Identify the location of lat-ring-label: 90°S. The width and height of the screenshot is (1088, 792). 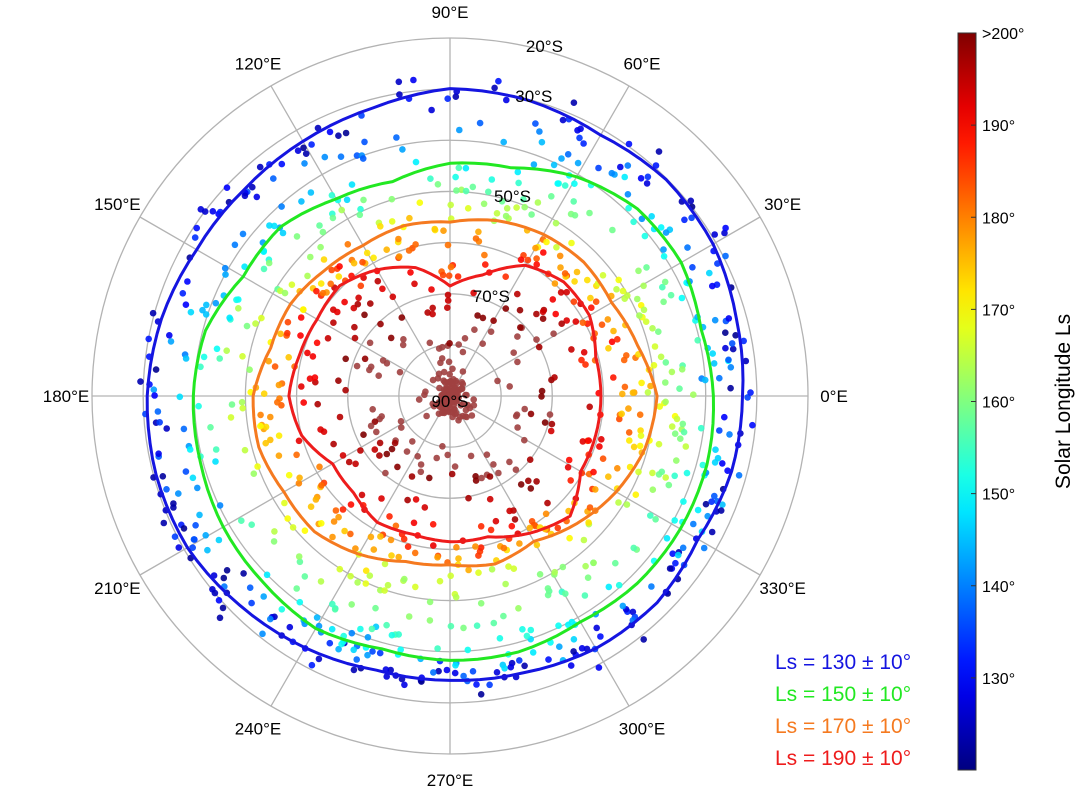
(449, 401).